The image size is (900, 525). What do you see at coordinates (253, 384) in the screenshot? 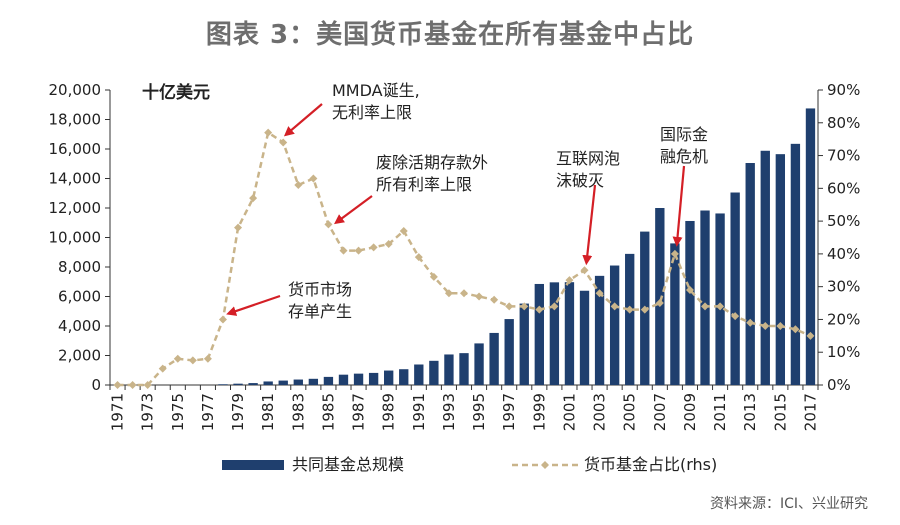
I see `bar-1980` at bounding box center [253, 384].